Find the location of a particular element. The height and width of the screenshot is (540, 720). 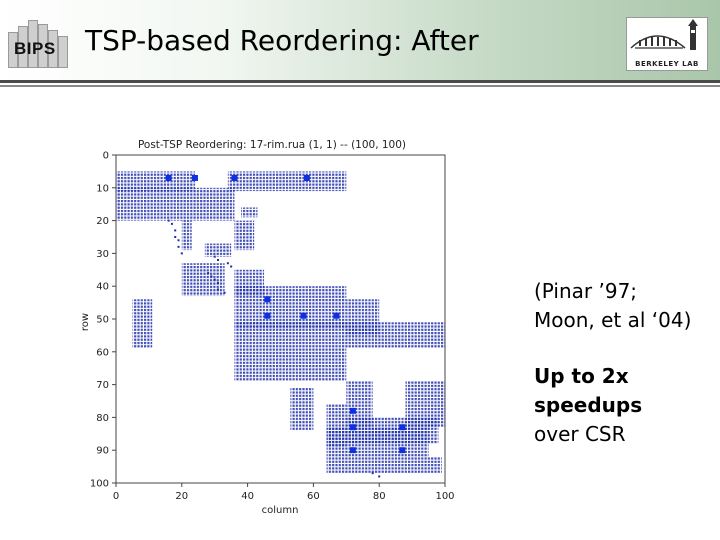

y-tick-label-2: 20 is located at coordinates (102, 221).